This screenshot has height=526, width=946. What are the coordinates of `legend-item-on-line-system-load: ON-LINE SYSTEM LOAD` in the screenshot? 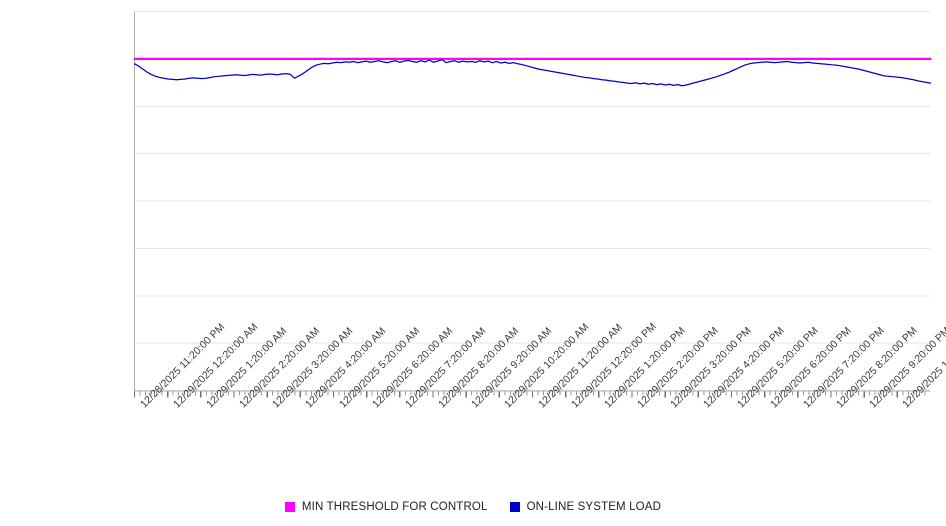 It's located at (585, 506).